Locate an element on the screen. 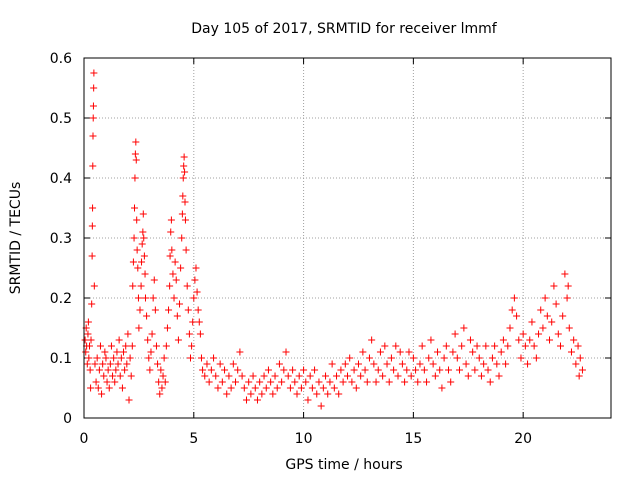 This screenshot has height=480, width=640. y-tick-label: 0.6 is located at coordinates (61, 59).